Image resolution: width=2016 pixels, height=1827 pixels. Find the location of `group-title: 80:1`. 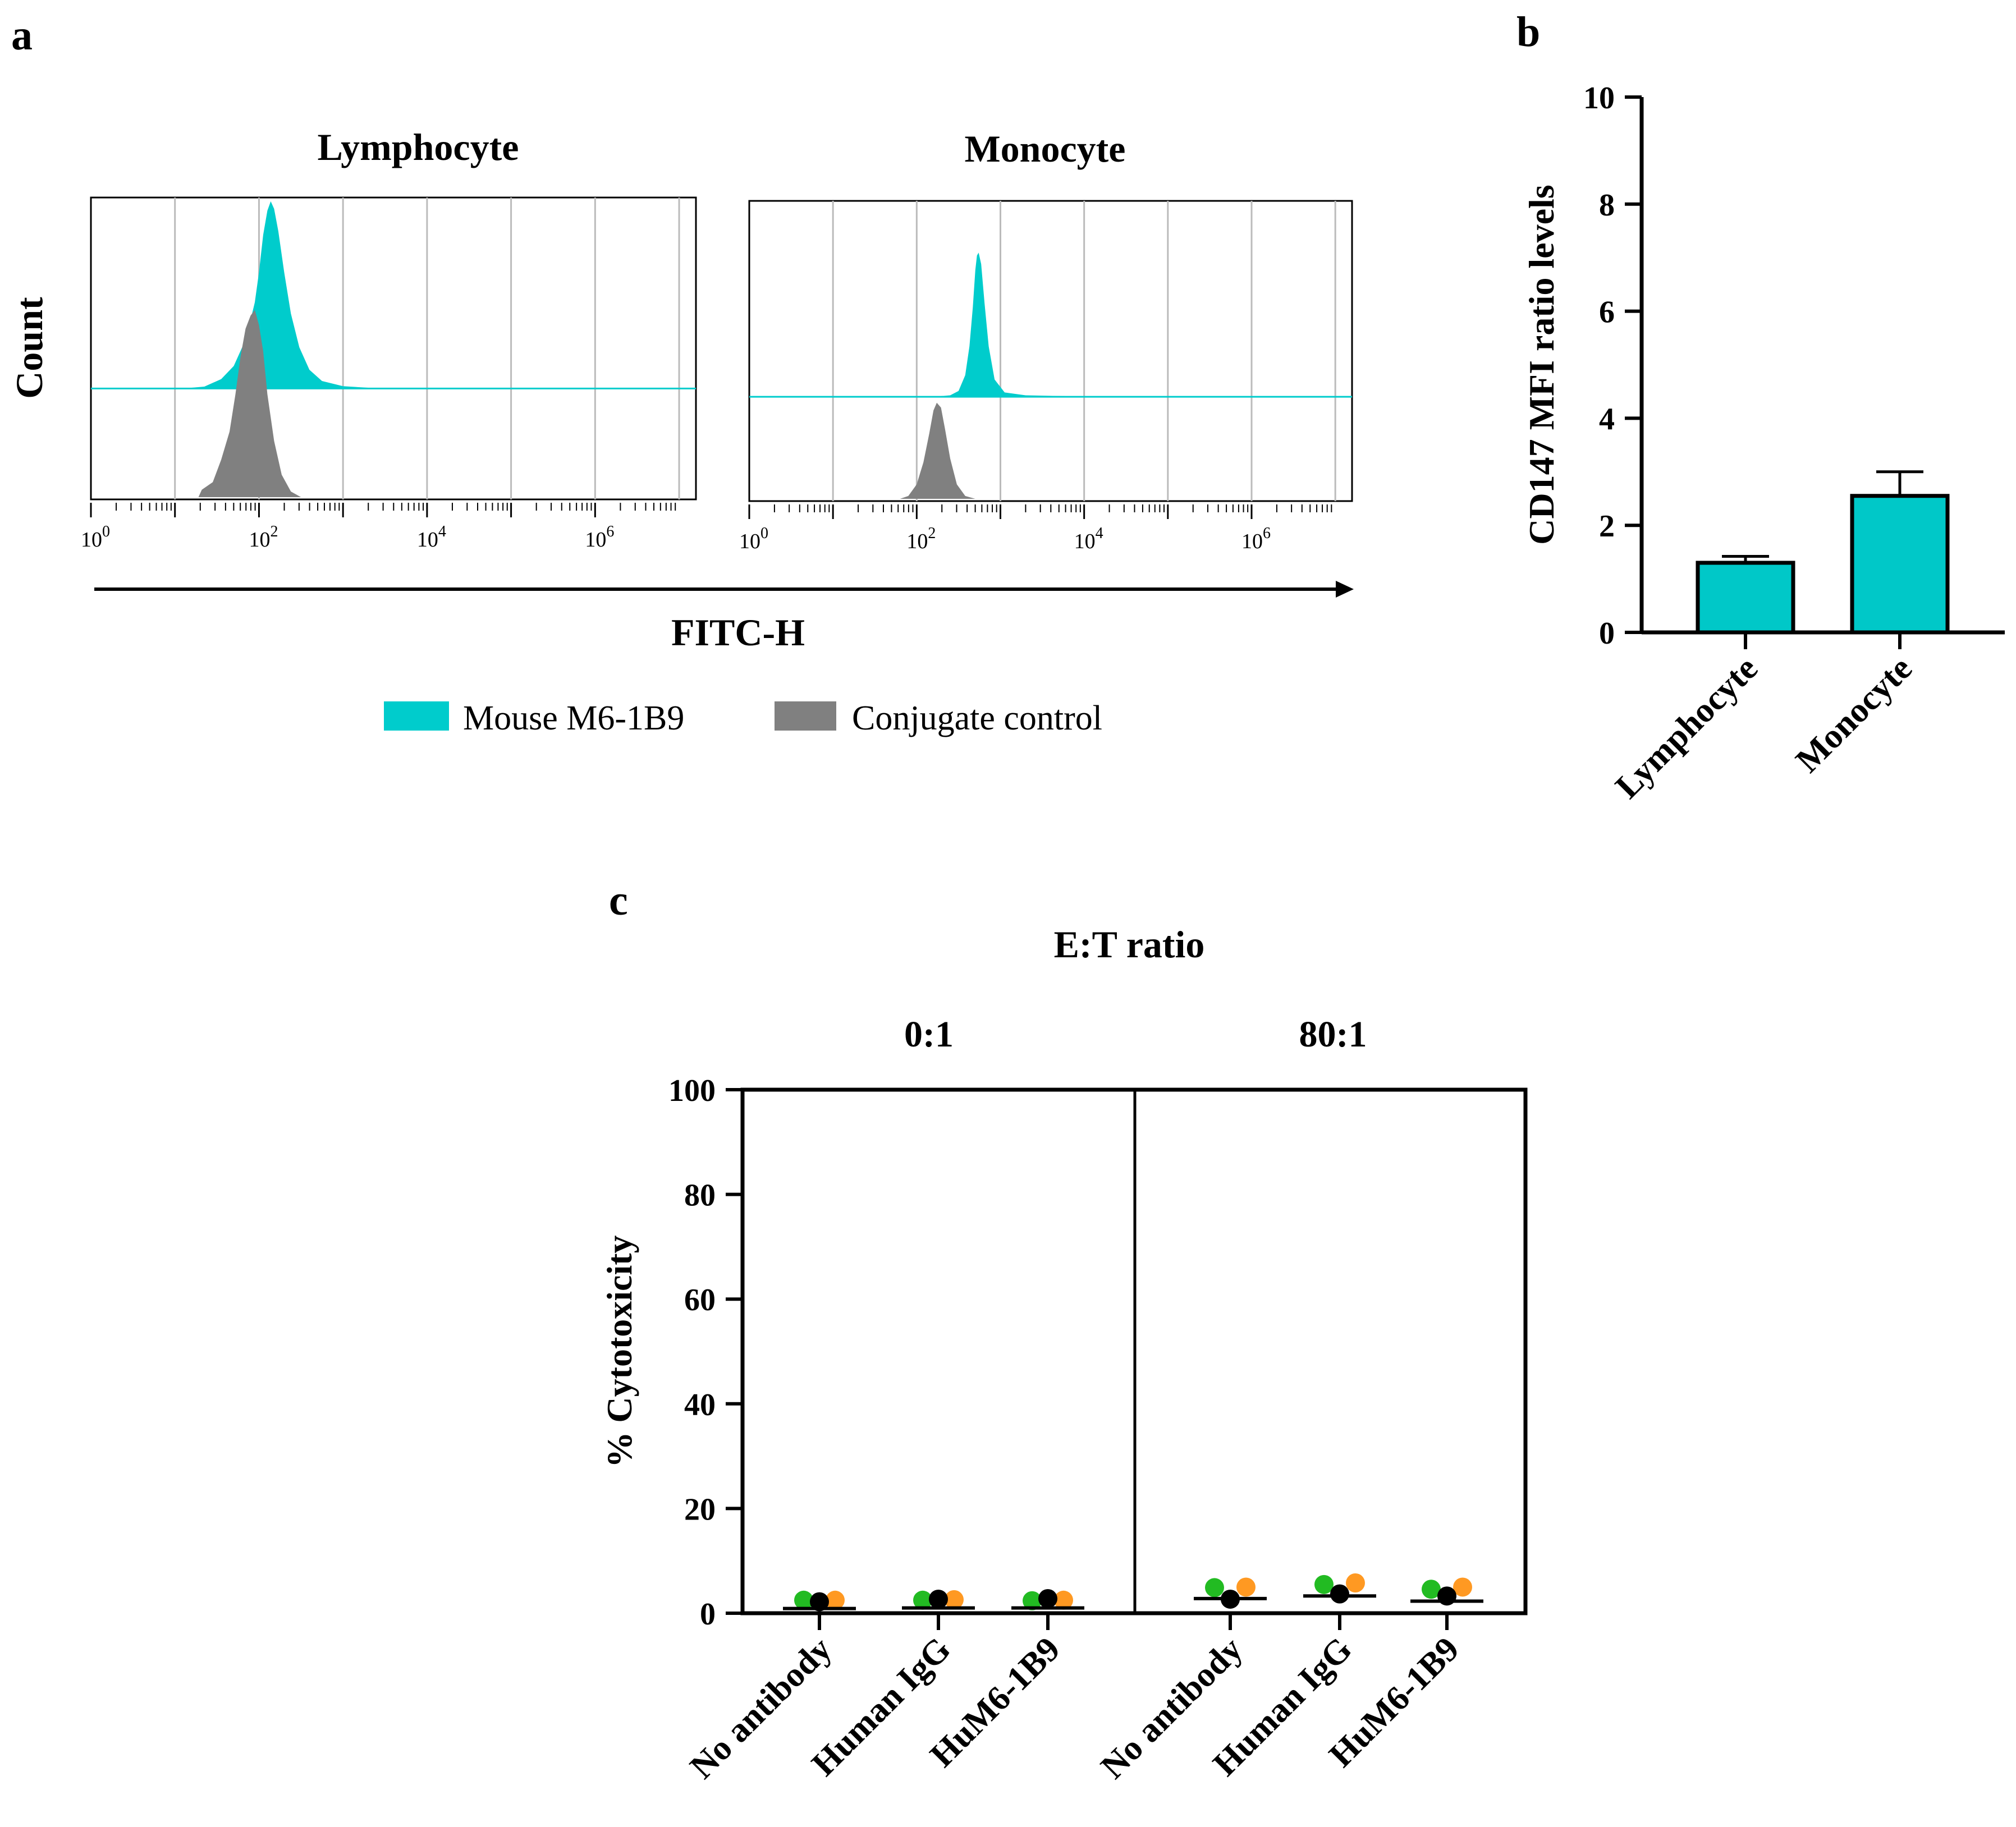

group-title: 80:1 is located at coordinates (1333, 1034).